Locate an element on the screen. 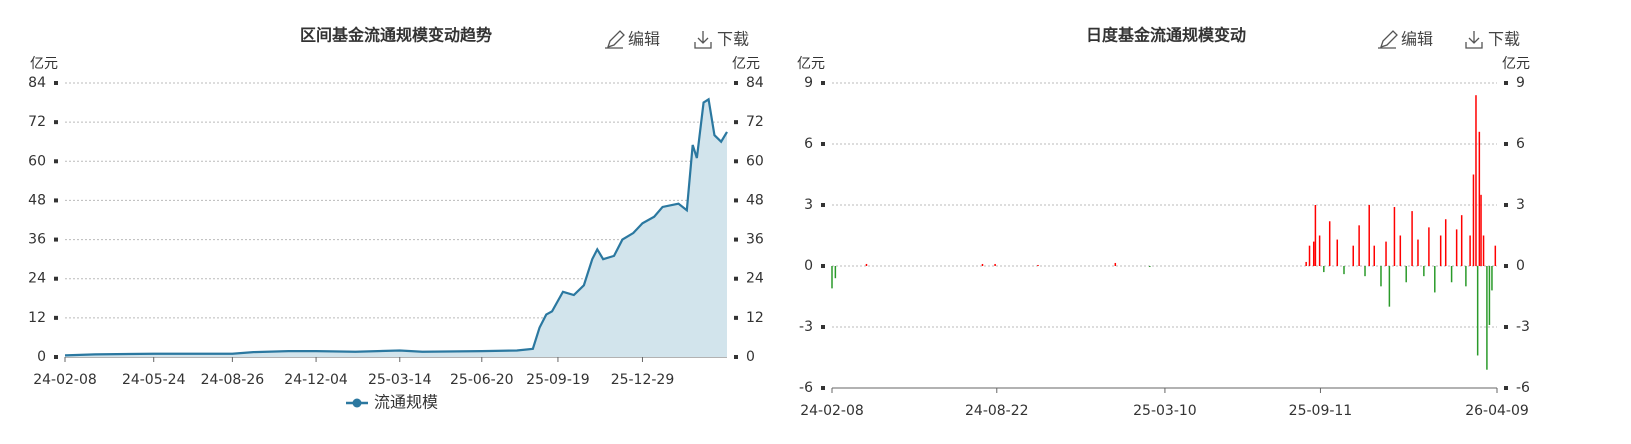  y-tick-label: 12 is located at coordinates (37, 318).